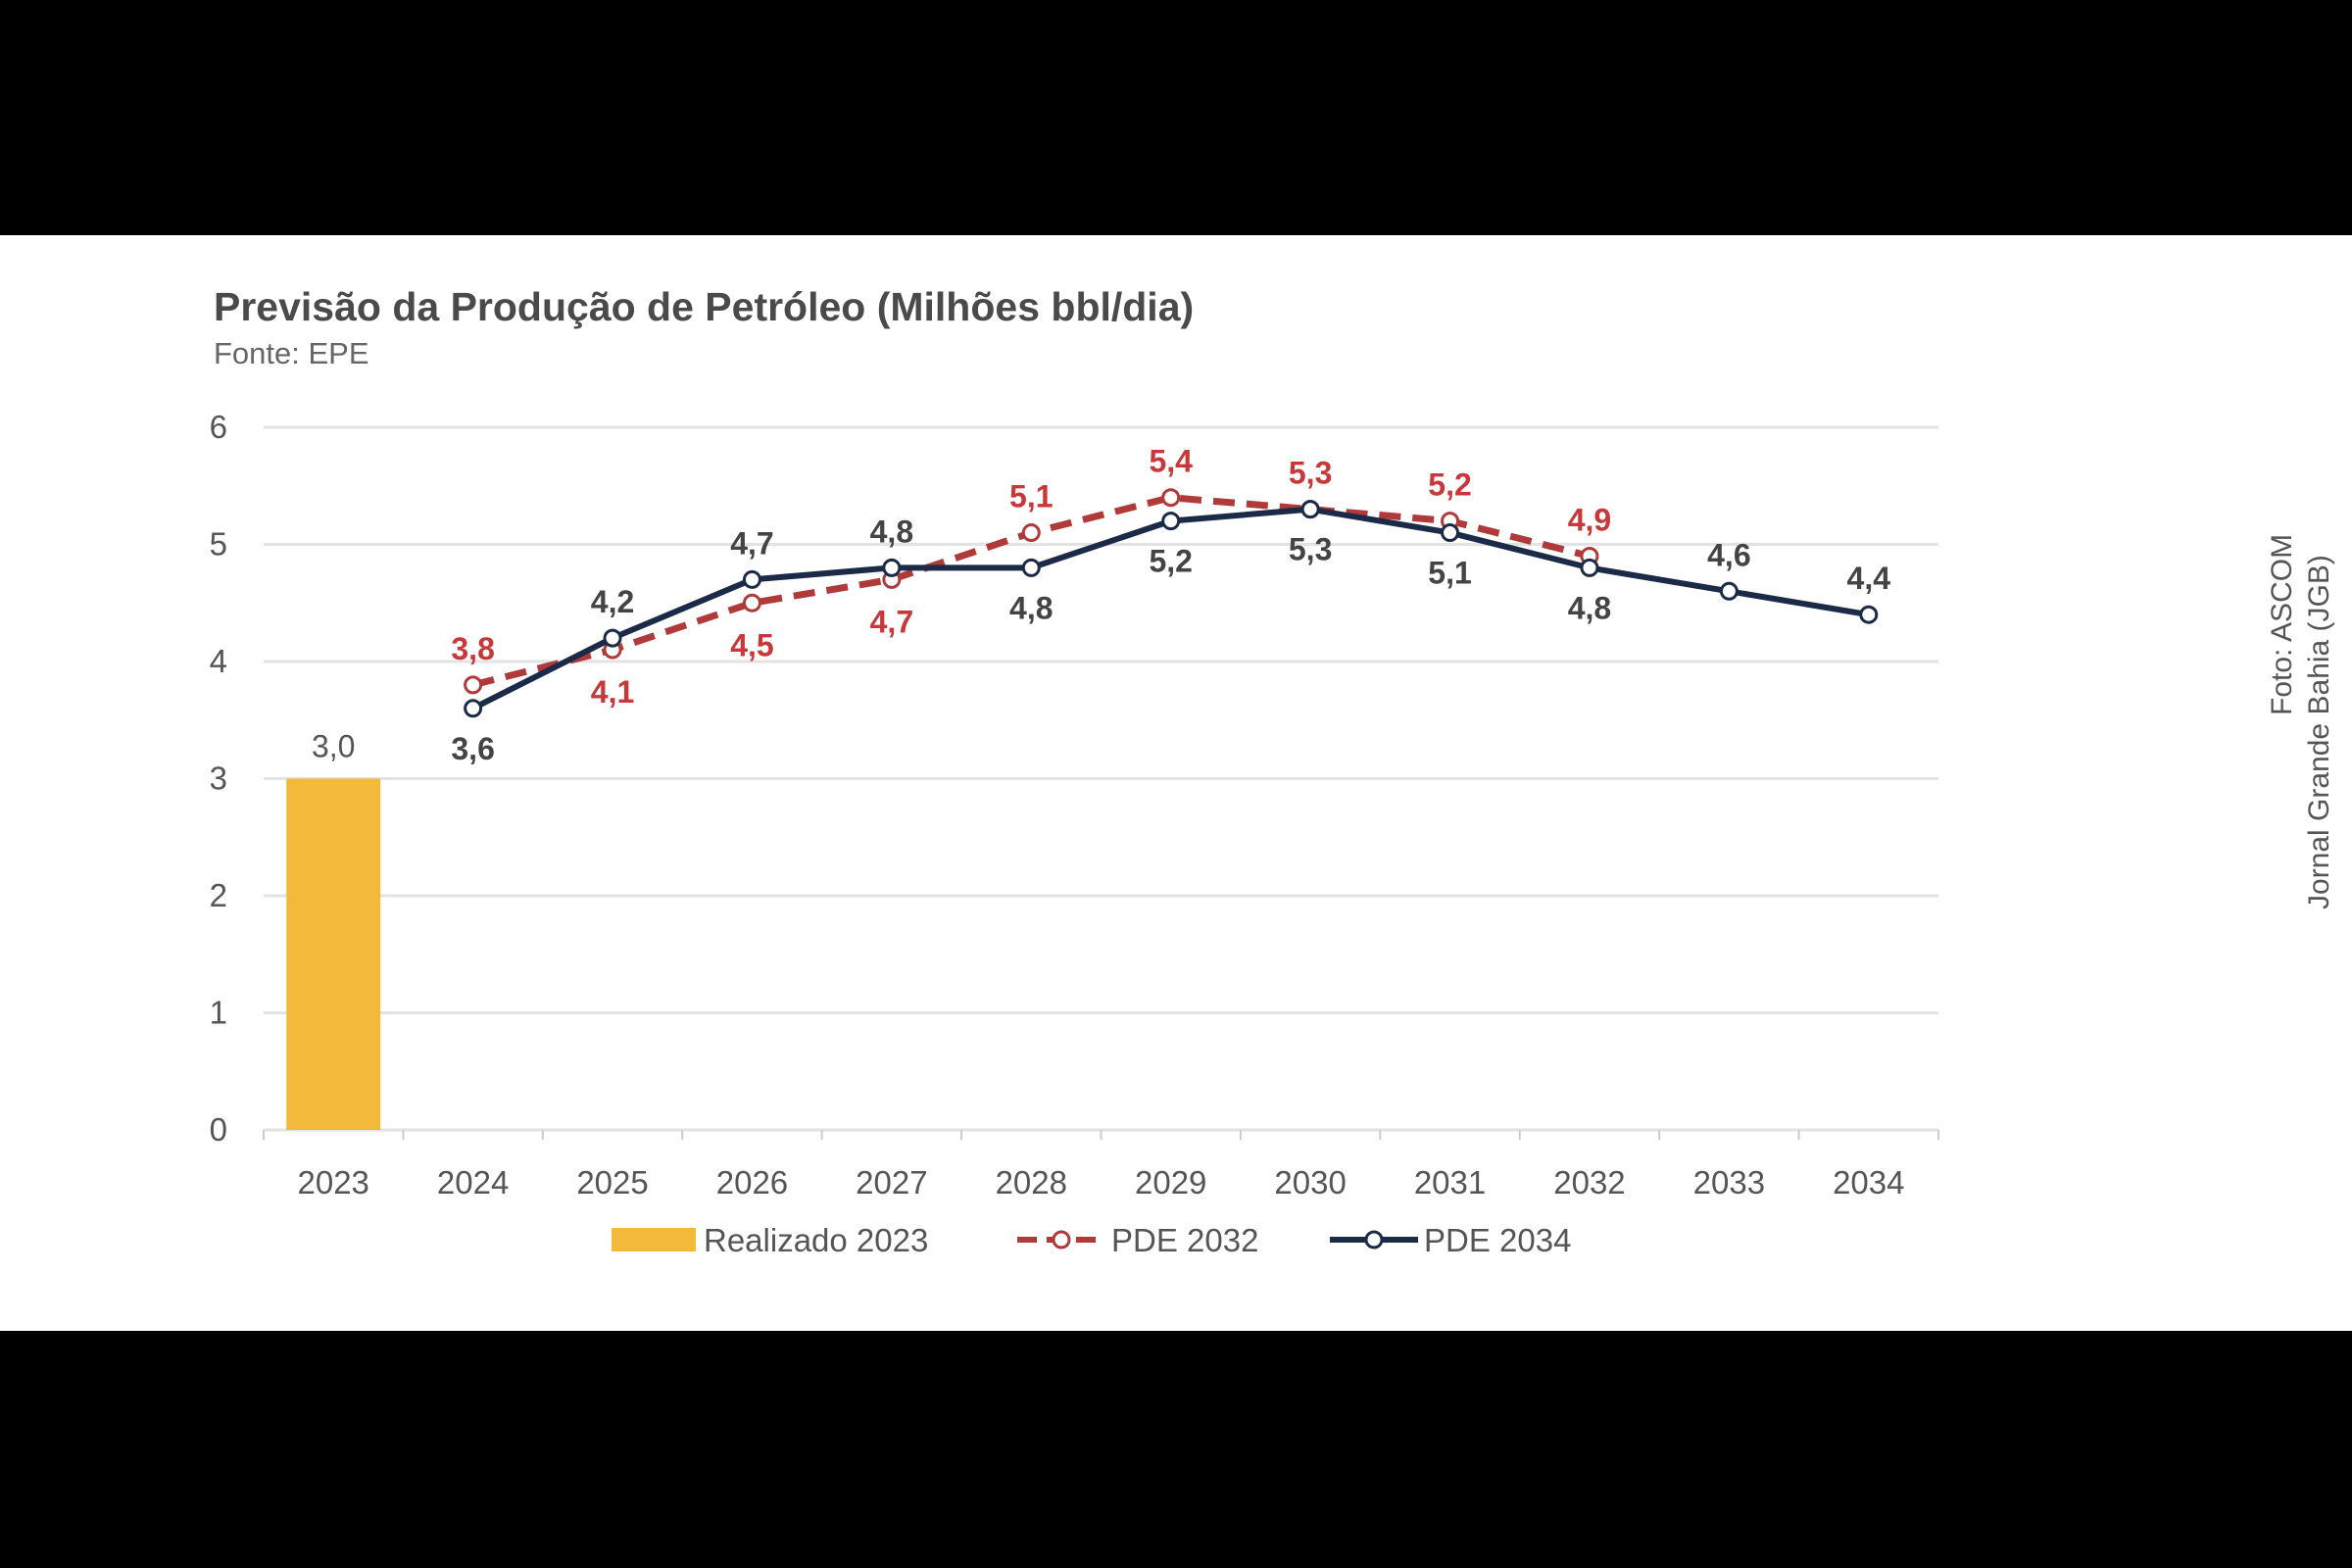 The width and height of the screenshot is (2352, 1568). Describe the element at coordinates (1171, 561) in the screenshot. I see `data-label-pde2034: 5,2` at that location.